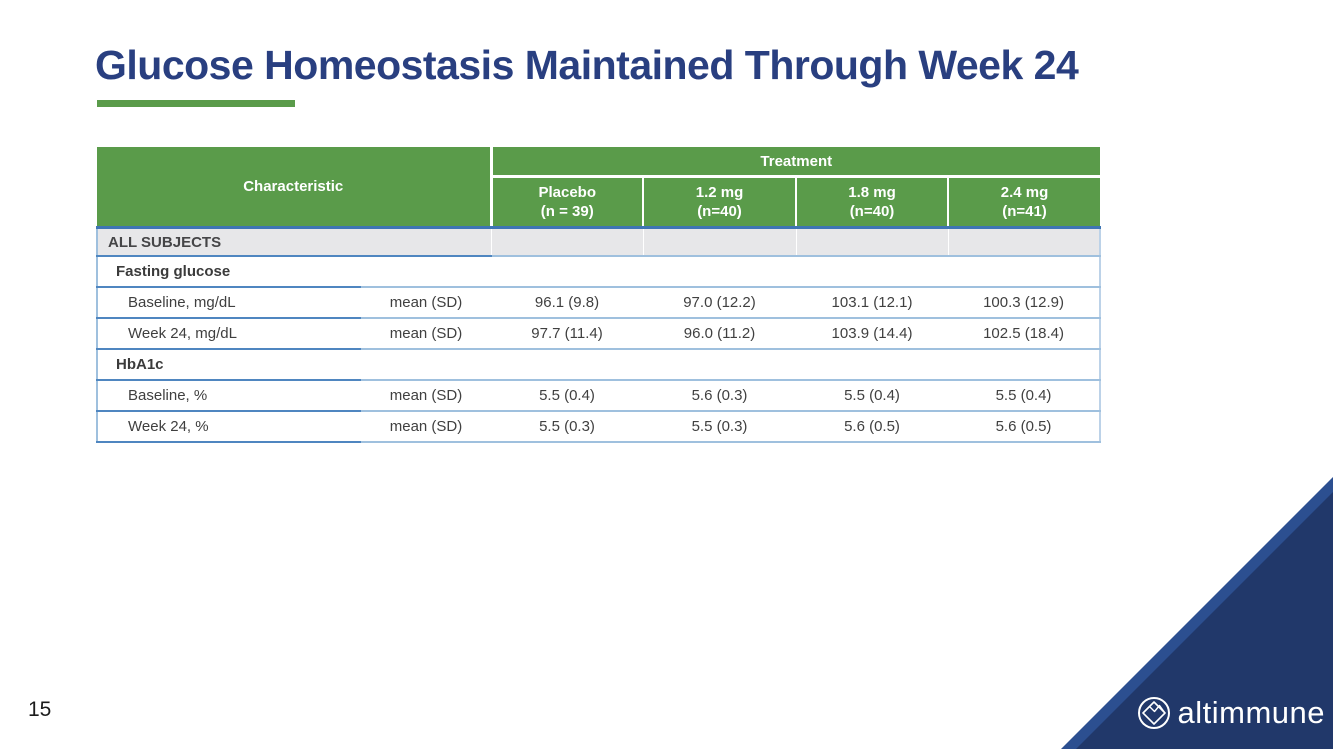  I want to click on page-number: 15, so click(40, 709).